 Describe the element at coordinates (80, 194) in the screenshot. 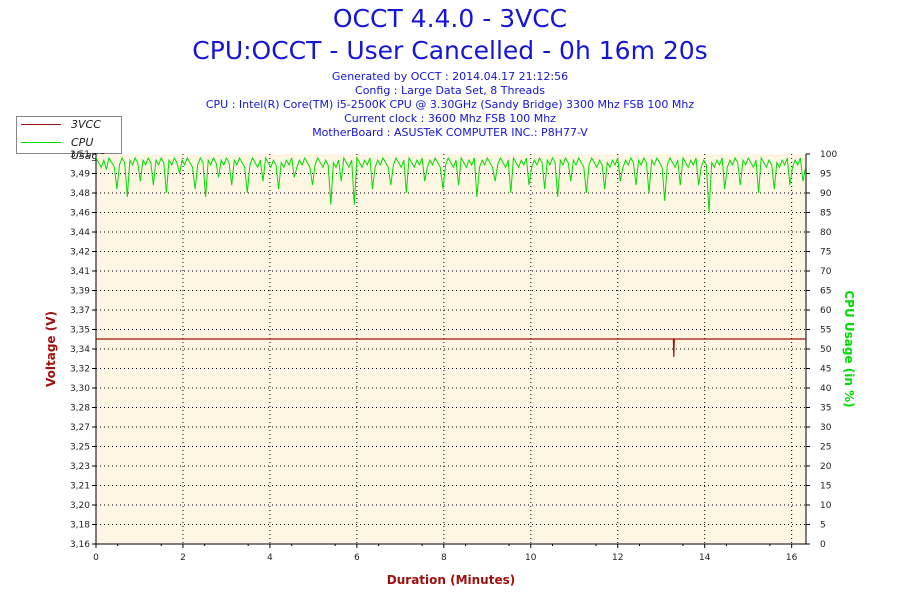

I see `y-tick-label: 3,48` at that location.